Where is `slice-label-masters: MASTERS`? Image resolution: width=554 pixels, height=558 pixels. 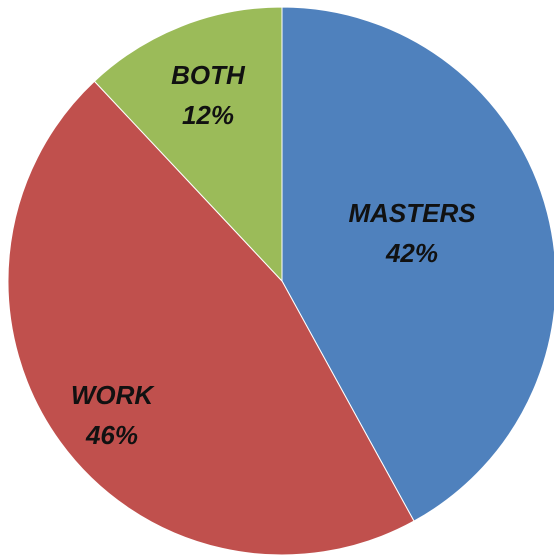 slice-label-masters: MASTERS is located at coordinates (412, 213).